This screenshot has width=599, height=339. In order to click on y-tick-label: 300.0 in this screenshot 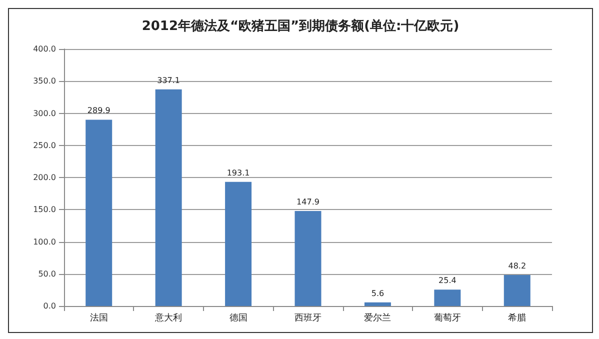, I will do `click(44, 113)`.